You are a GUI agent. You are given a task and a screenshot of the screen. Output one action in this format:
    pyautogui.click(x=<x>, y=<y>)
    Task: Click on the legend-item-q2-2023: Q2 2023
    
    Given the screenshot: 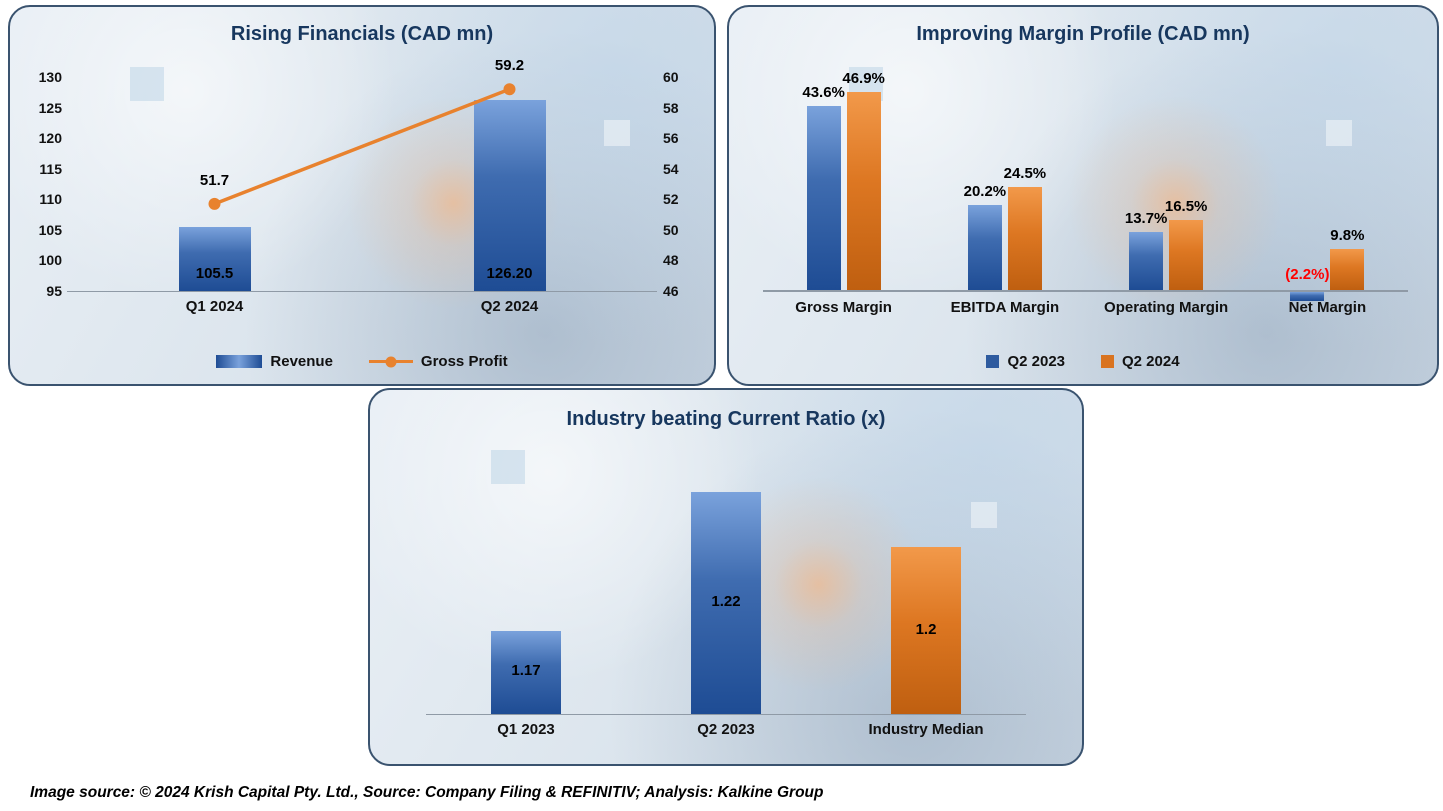 What is the action you would take?
    pyautogui.click(x=1025, y=361)
    